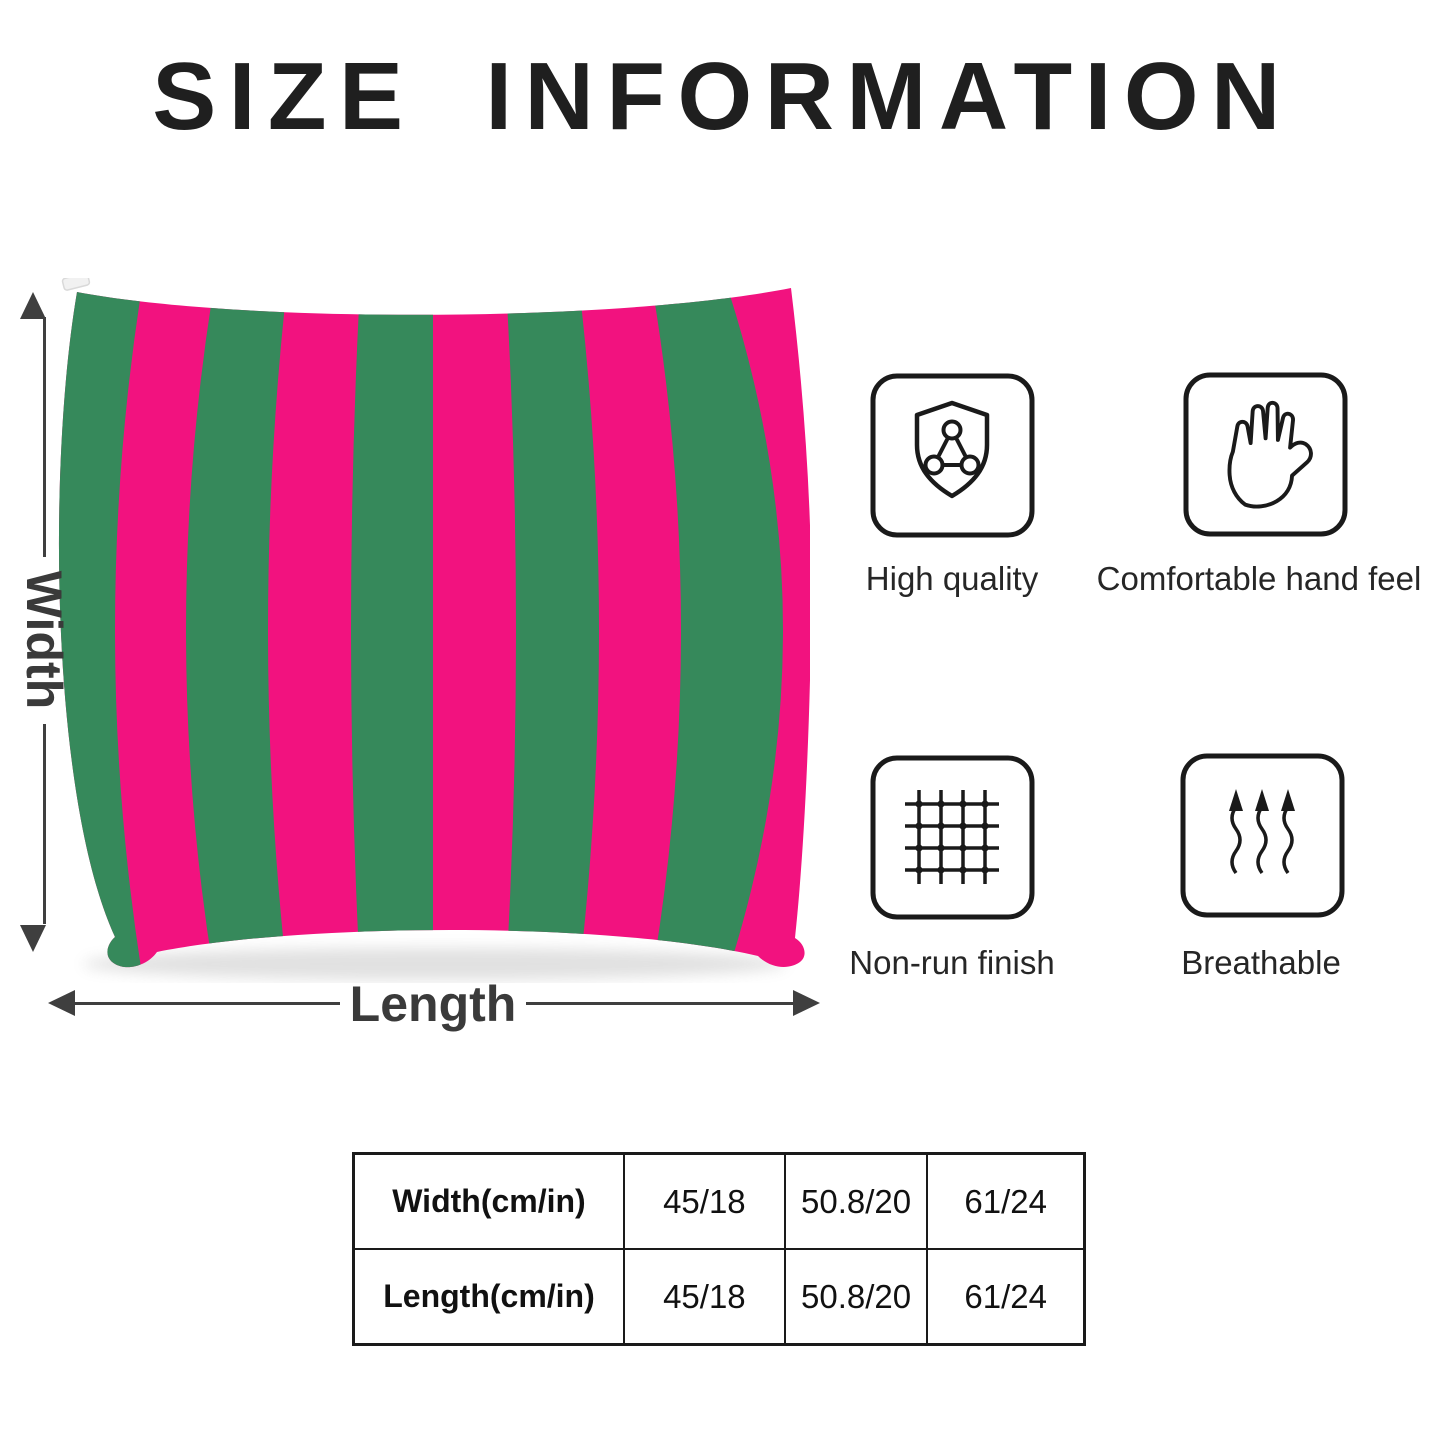 Image resolution: width=1445 pixels, height=1445 pixels. Describe the element at coordinates (76, 284) in the screenshot. I see `pillow-tag` at that location.